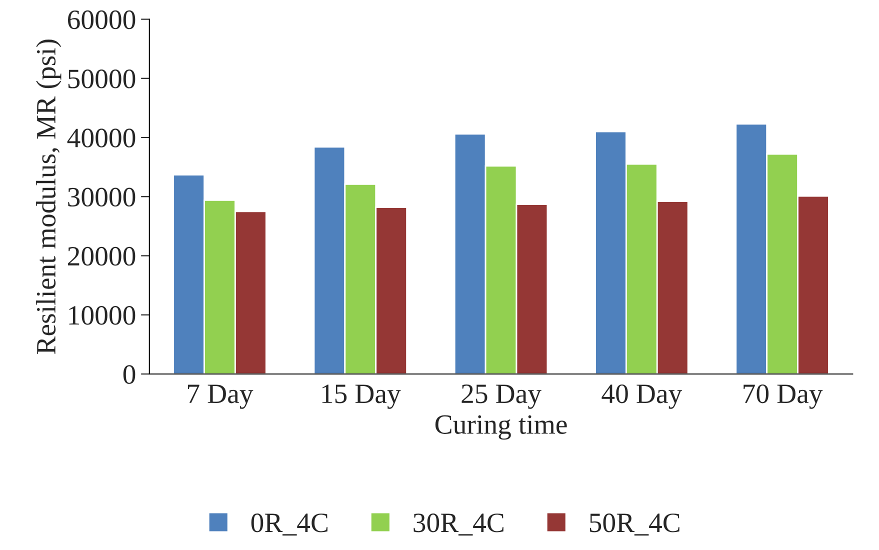 The height and width of the screenshot is (550, 879). I want to click on y-tick-label: 40000, so click(101, 138).